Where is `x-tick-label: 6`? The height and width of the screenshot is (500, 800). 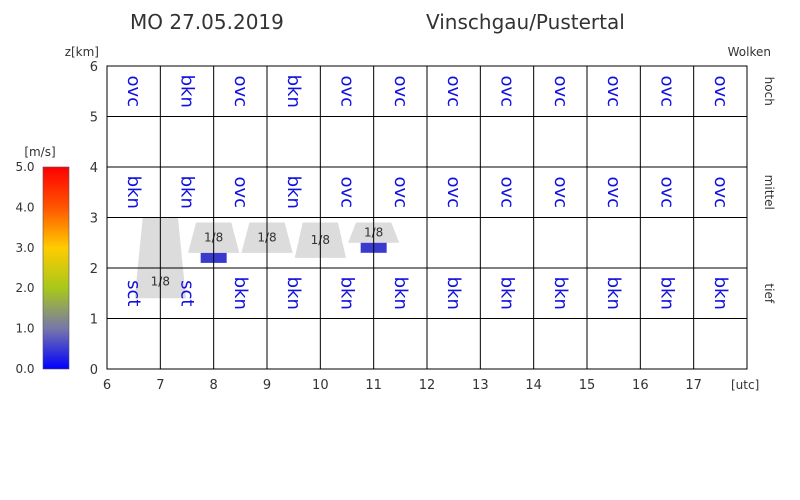 x-tick-label: 6 is located at coordinates (107, 385).